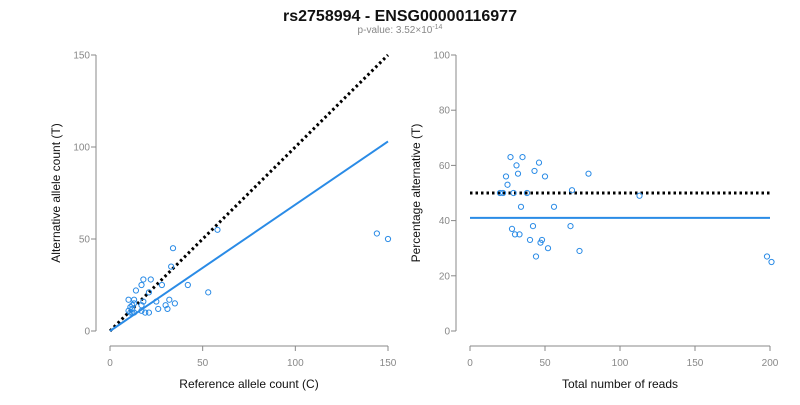 Image resolution: width=800 pixels, height=405 pixels. Describe the element at coordinates (445, 221) in the screenshot. I see `right-y-tick-label: 40` at that location.